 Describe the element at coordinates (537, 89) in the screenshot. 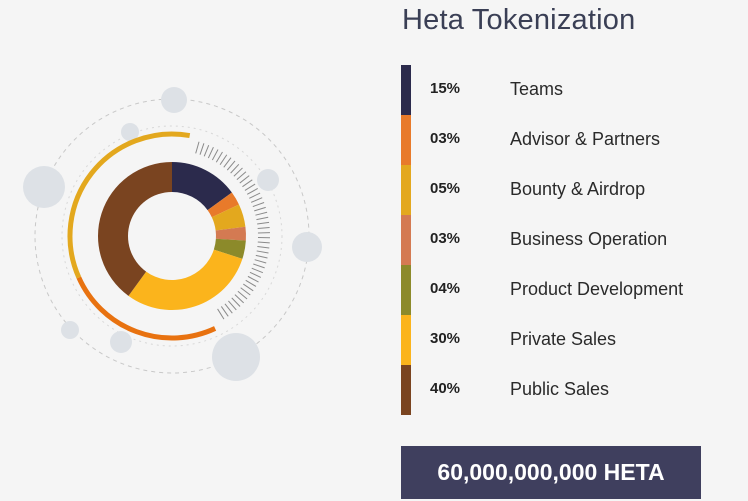

I see `legend-label: Teams` at that location.